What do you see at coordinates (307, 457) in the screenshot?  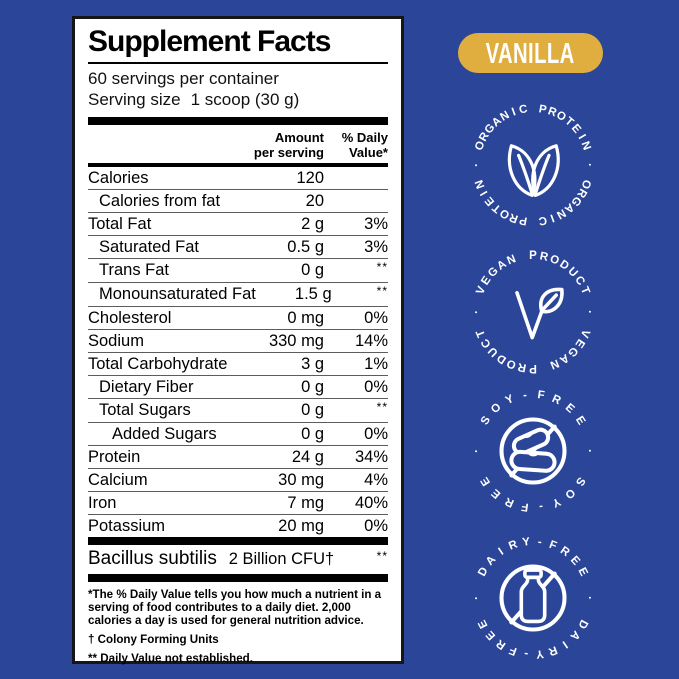 I see `nutrient-amount: 24 g` at bounding box center [307, 457].